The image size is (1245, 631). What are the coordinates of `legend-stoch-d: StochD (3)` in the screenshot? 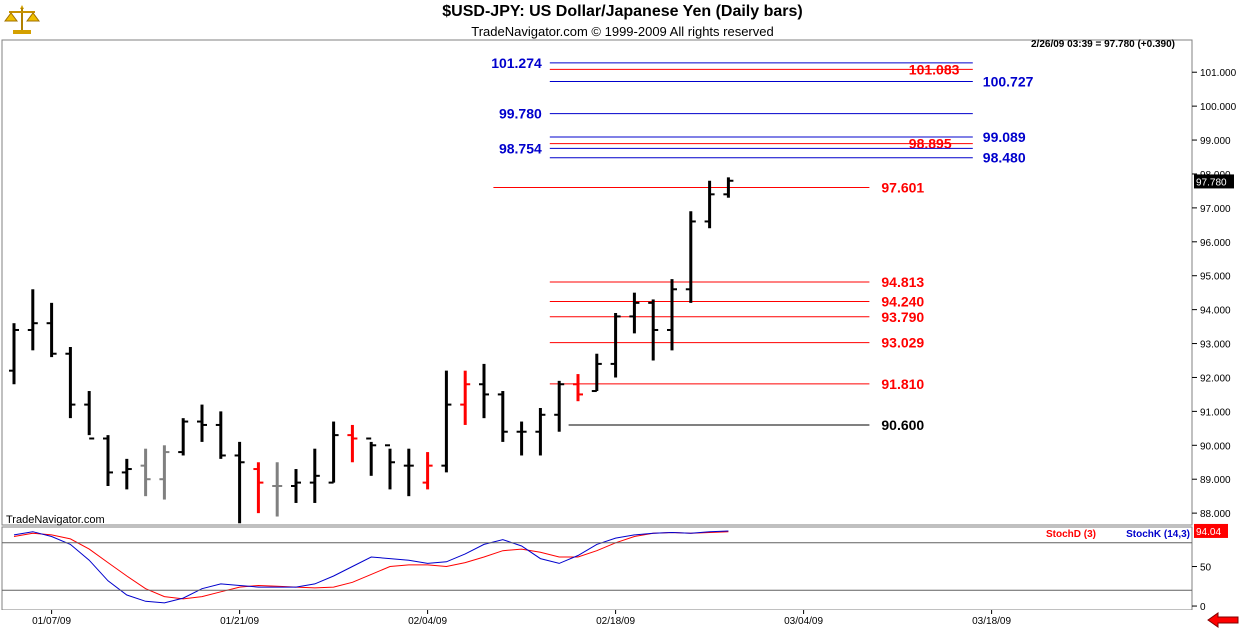 It's located at (1071, 534).